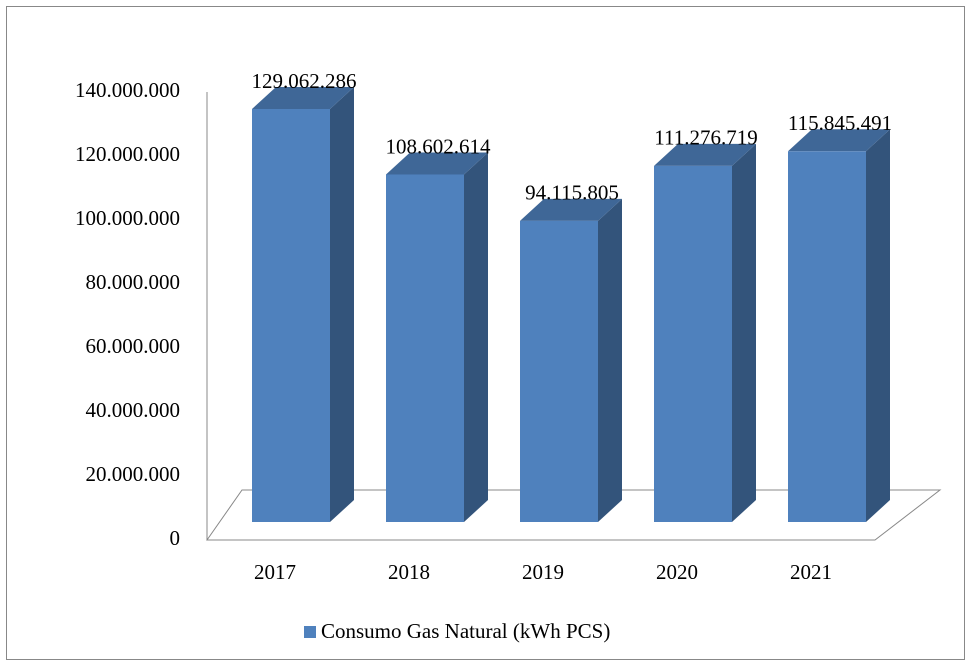 The width and height of the screenshot is (971, 666). Describe the element at coordinates (677, 572) in the screenshot. I see `x-tick-label: 2020` at that location.